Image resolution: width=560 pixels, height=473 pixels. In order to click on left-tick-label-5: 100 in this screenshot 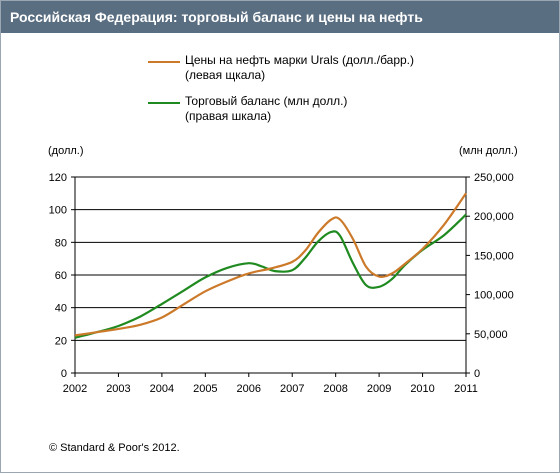, I will do `click(58, 211)`.